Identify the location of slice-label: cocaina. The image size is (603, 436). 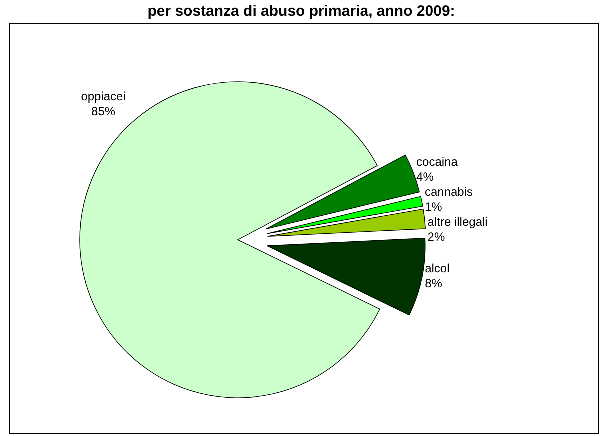
(437, 162).